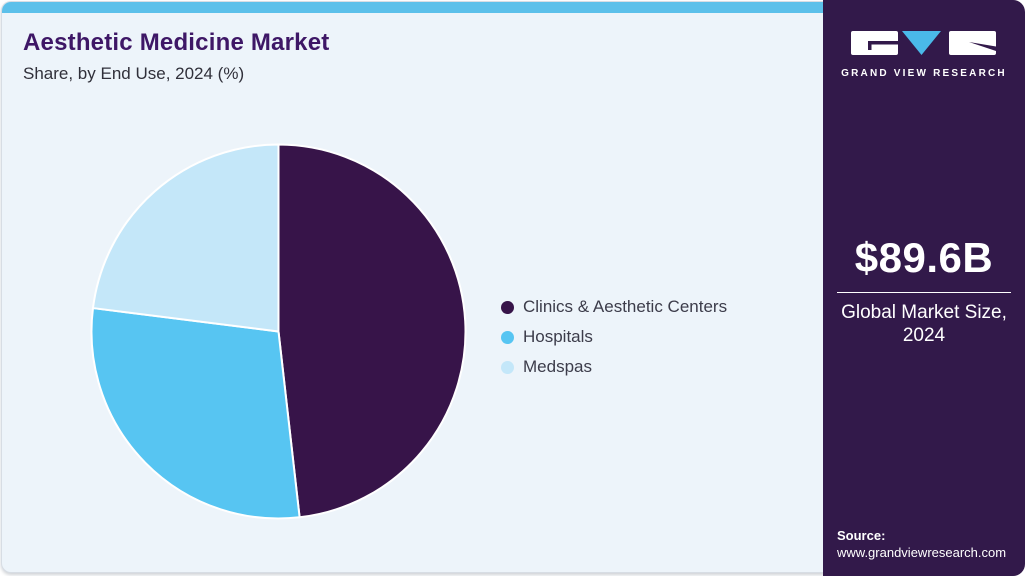  Describe the element at coordinates (413, 7) in the screenshot. I see `top-accent-bar` at that location.